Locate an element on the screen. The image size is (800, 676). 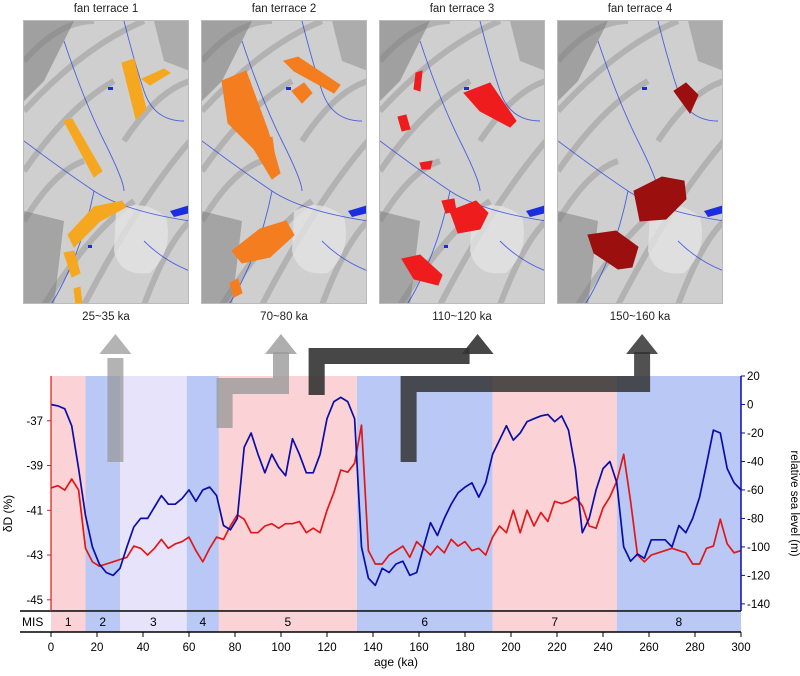
arrow-3-shaft is located at coordinates (389, 371).